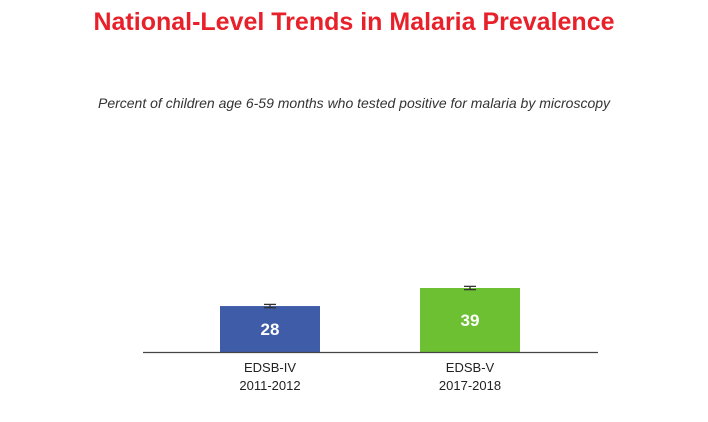 Image resolution: width=708 pixels, height=422 pixels. Describe the element at coordinates (470, 367) in the screenshot. I see `category-label: EDSB-V` at that location.